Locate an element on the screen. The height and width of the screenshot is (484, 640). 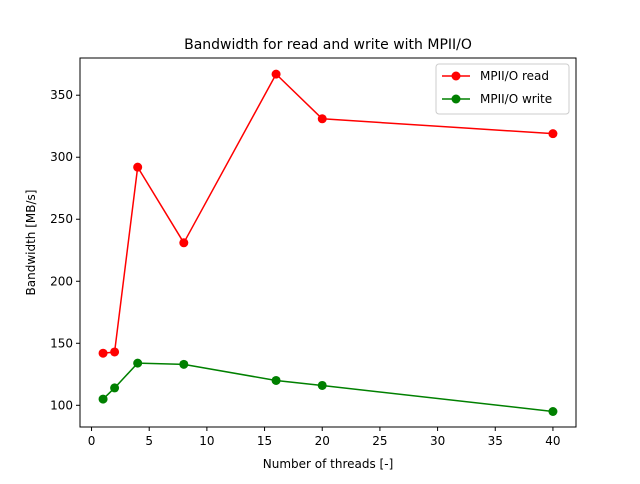
legend-label-write: MPII/O write is located at coordinates (516, 99).